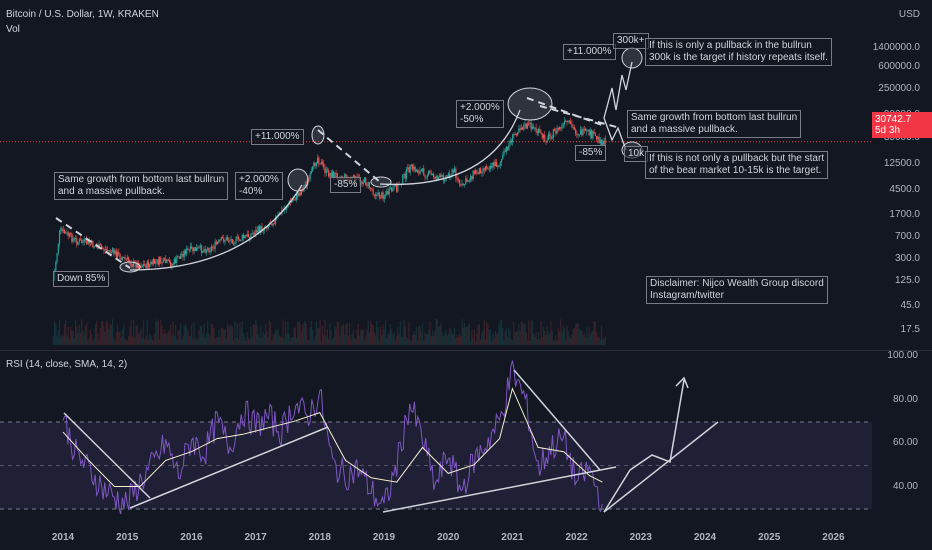 This screenshot has width=932, height=550. Describe the element at coordinates (618, 90) in the screenshot. I see `projection-bull` at that location.